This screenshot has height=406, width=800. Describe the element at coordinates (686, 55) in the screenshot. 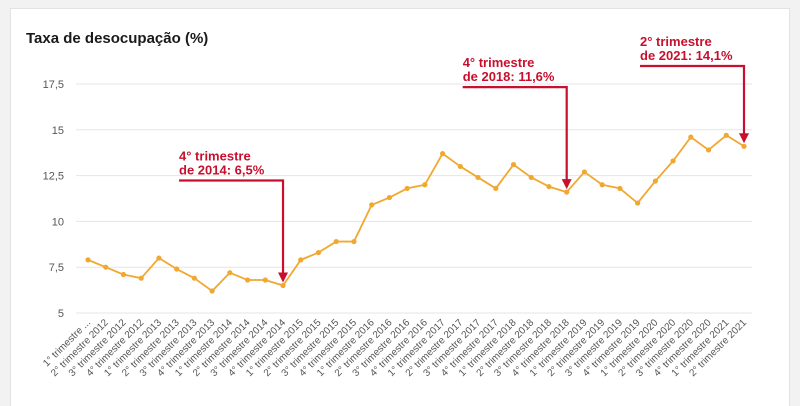

I see `annotation-label: de 2021: 14,1%` at that location.